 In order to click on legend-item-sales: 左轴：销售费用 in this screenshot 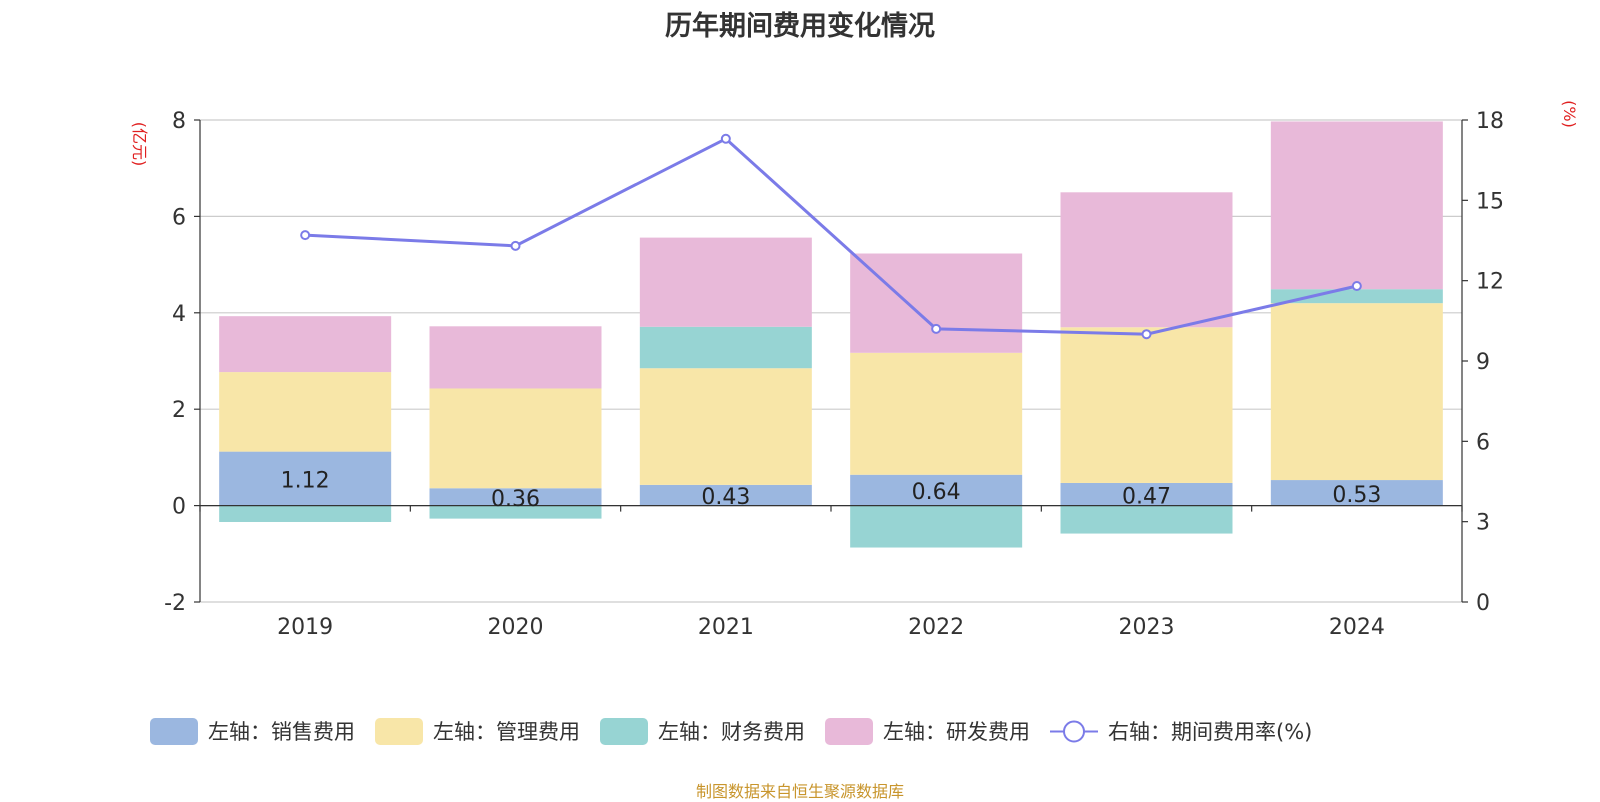, I will do `click(252, 731)`.